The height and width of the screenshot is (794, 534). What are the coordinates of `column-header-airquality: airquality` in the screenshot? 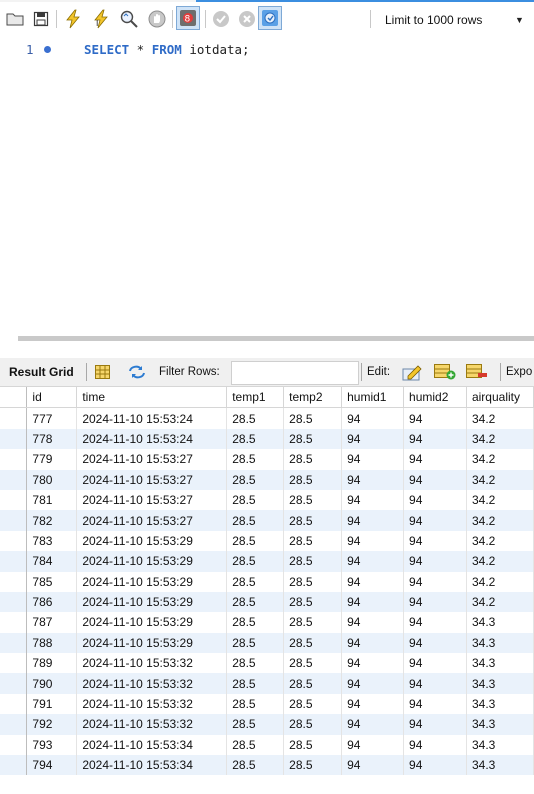 It's located at (500, 398).